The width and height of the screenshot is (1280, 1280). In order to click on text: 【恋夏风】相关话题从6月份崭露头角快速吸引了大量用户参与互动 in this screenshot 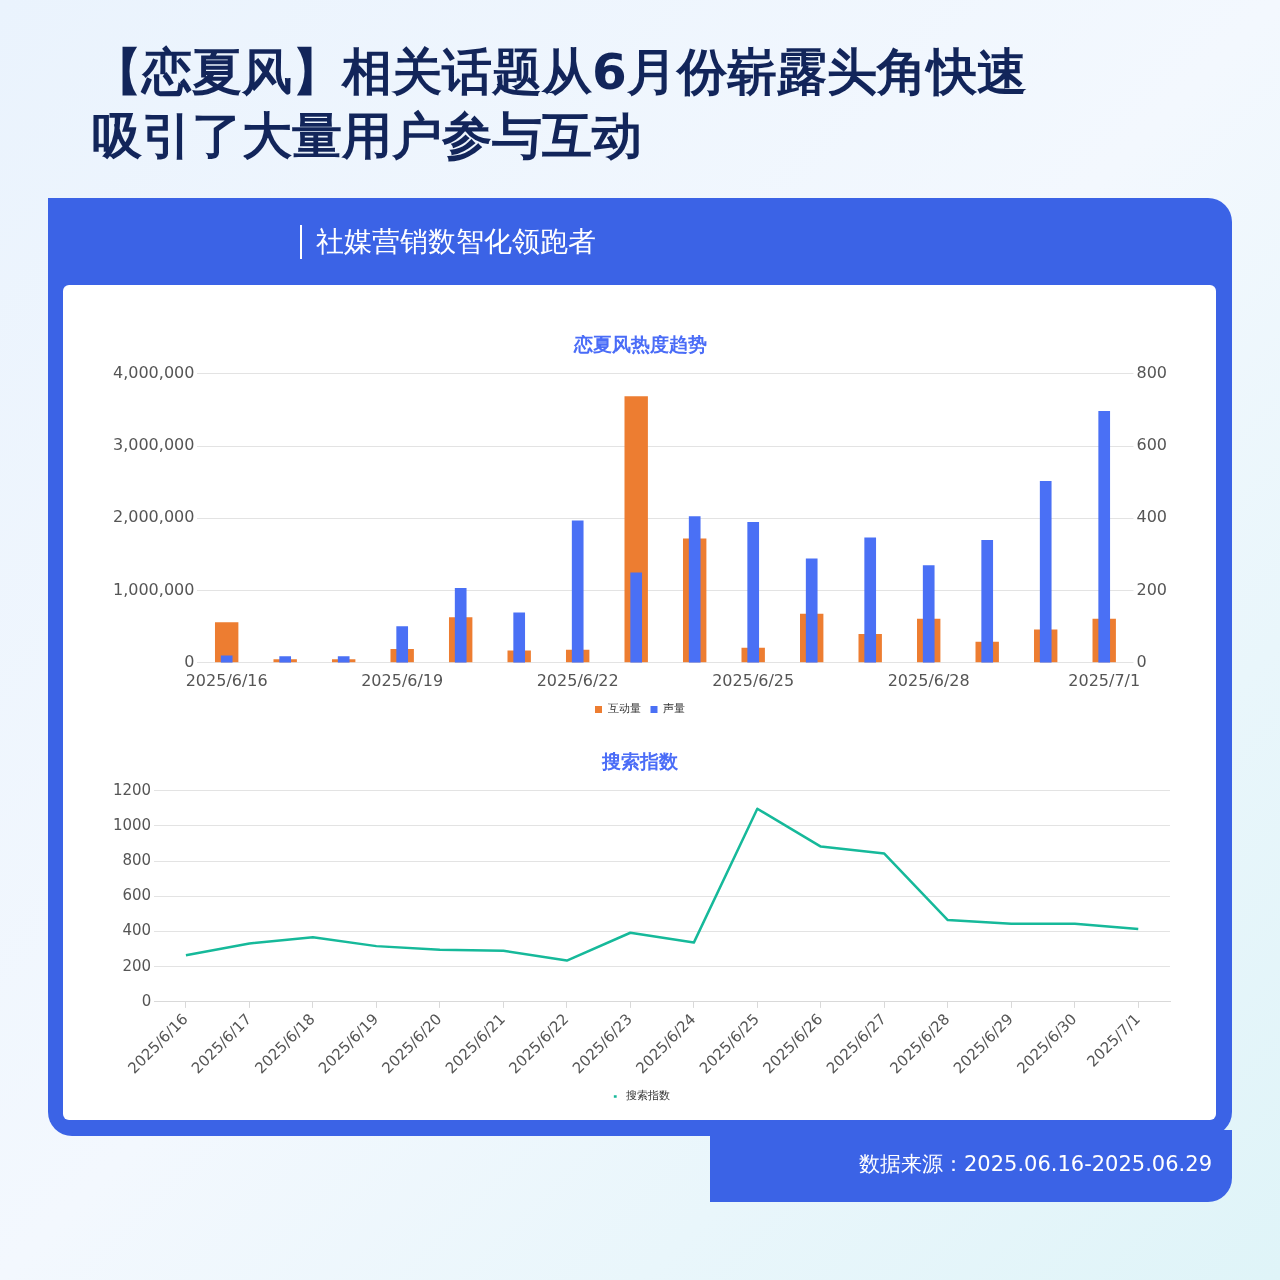, I will do `click(560, 104)`.